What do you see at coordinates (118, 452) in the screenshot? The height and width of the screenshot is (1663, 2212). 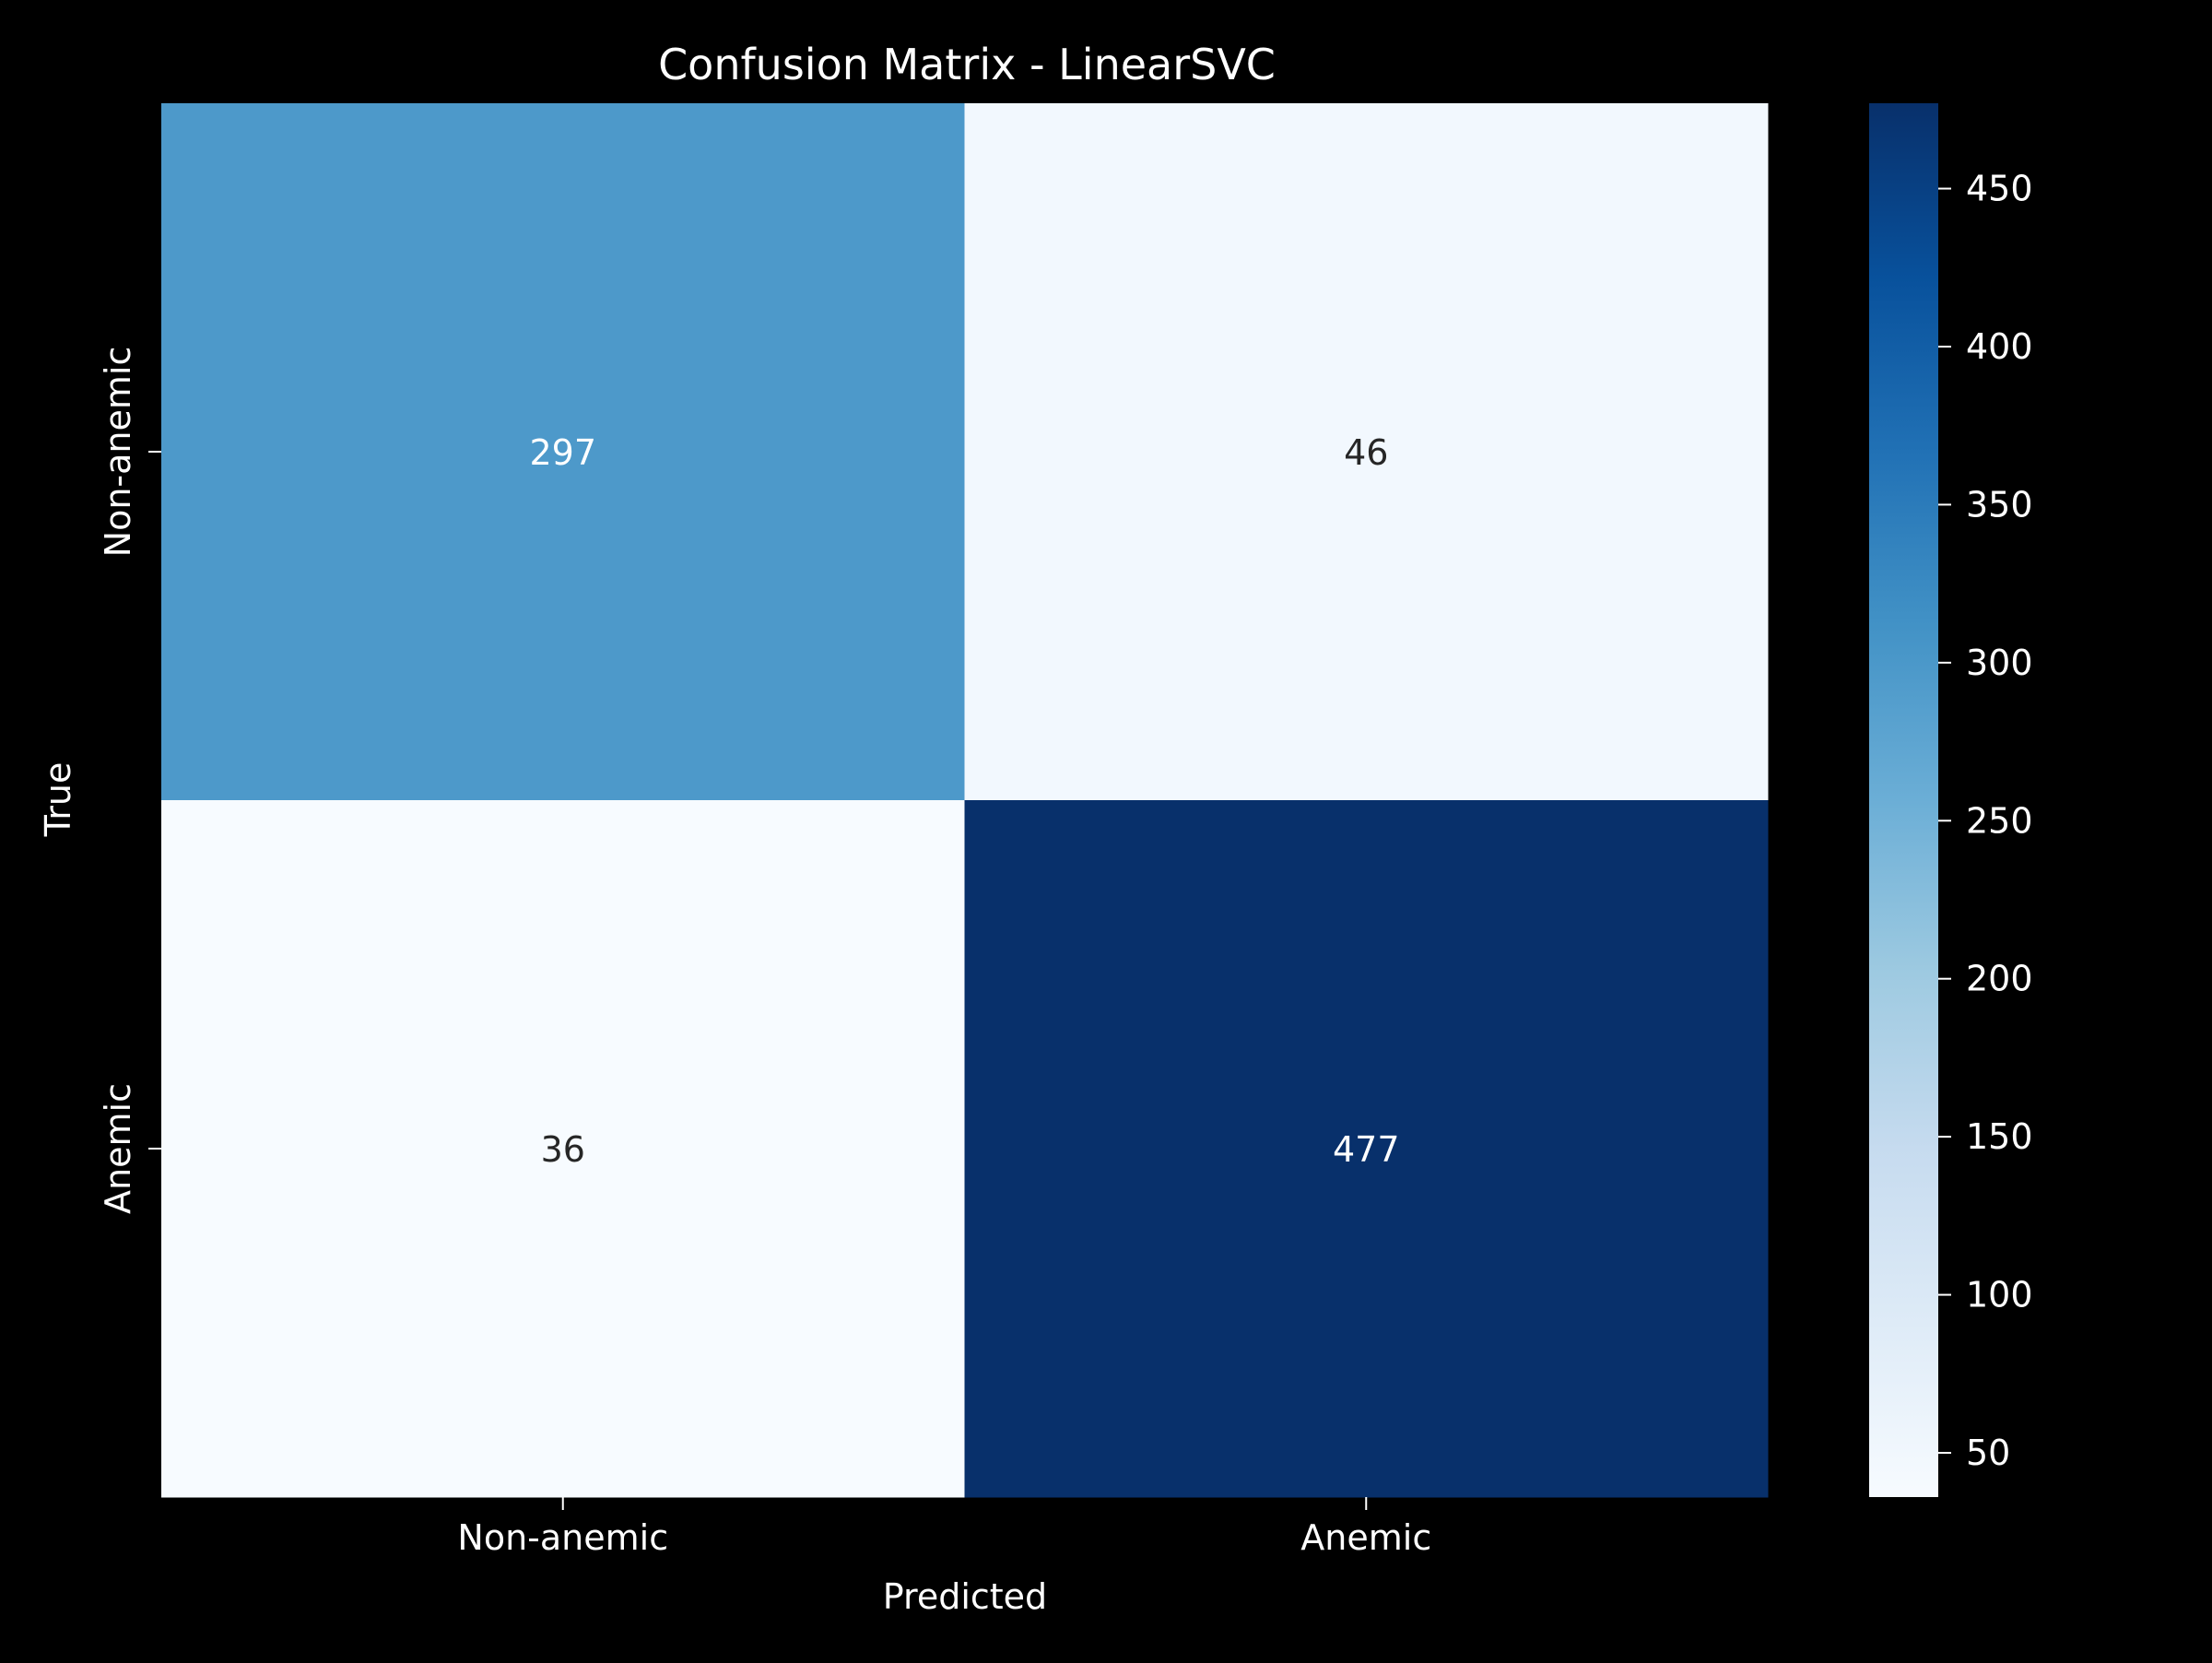 I see `y-tick-label: Non-anemic` at bounding box center [118, 452].